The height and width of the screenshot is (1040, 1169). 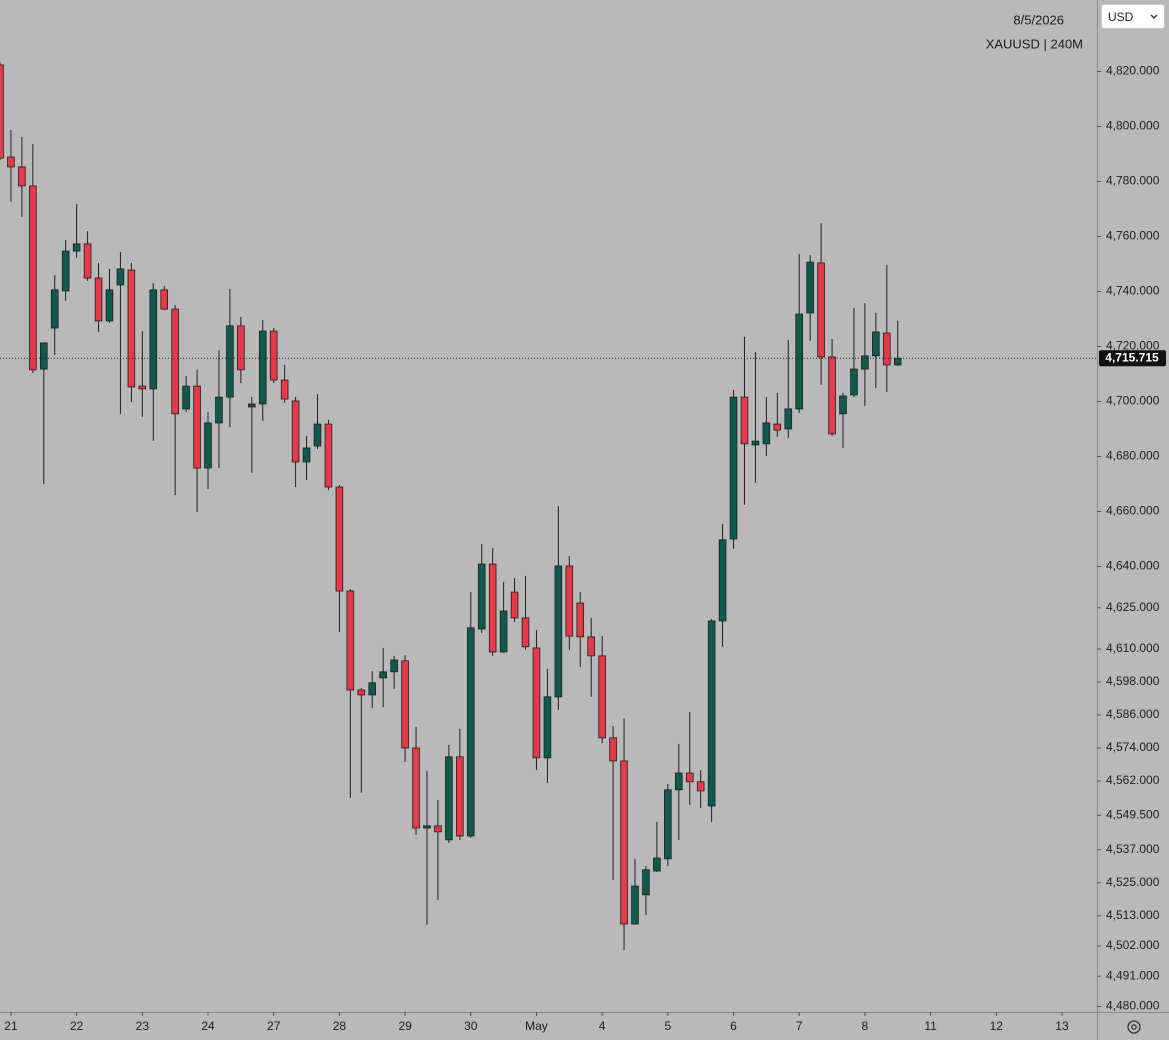 What do you see at coordinates (1133, 1006) in the screenshot?
I see `y-tick-label: 4,480.000` at bounding box center [1133, 1006].